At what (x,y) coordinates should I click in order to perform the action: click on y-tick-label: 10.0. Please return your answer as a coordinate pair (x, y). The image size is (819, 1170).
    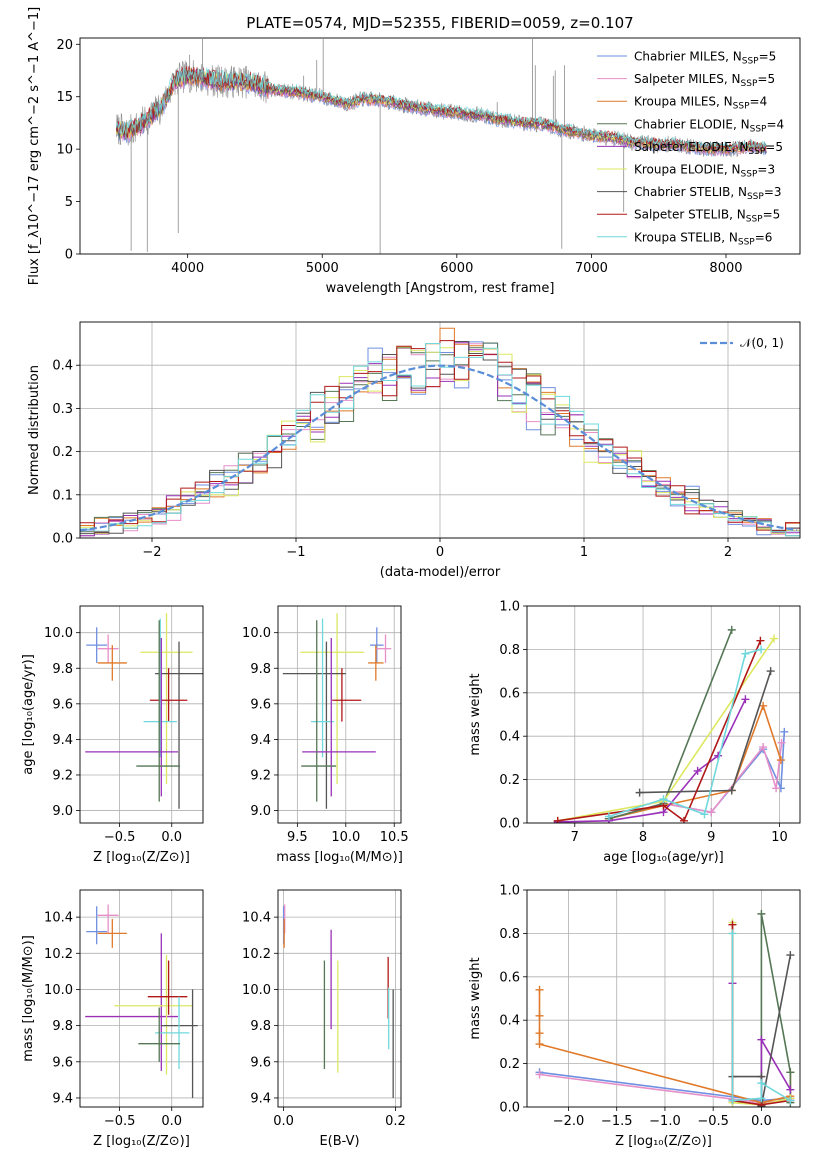
    Looking at the image, I should click on (256, 990).